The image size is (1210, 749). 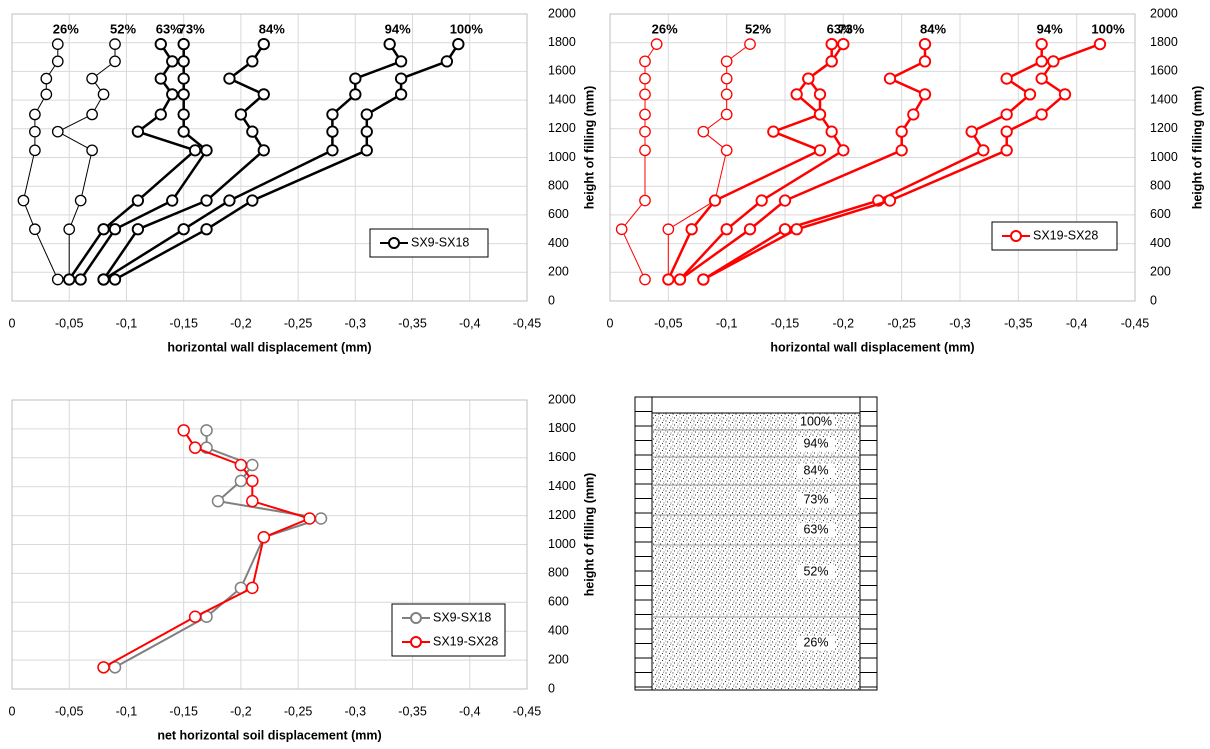 I want to click on layer-label: 63%, so click(x=815, y=529).